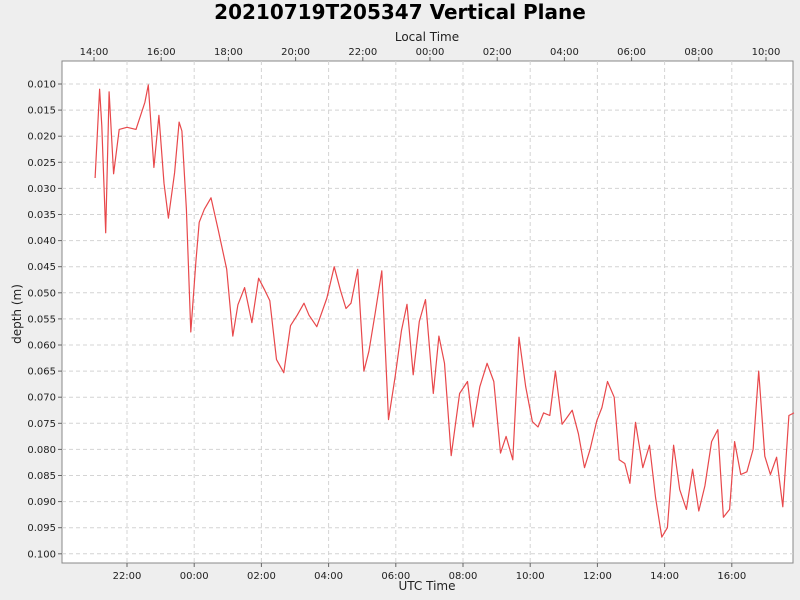 This screenshot has height=600, width=800. I want to click on y-tick-label: 0.035, so click(41, 215).